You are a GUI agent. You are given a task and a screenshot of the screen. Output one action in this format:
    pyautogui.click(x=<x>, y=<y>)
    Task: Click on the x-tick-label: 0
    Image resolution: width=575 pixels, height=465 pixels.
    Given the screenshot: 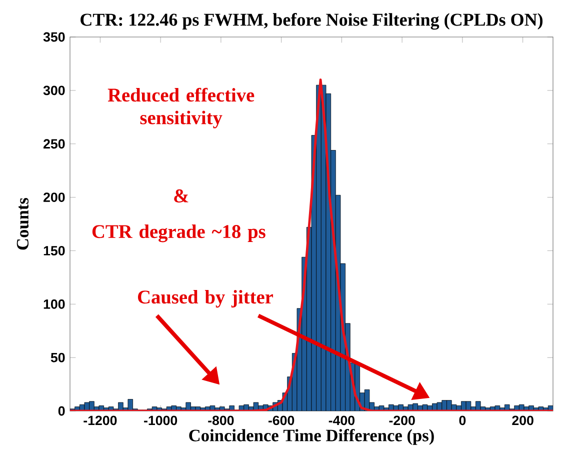 What is the action you would take?
    pyautogui.click(x=462, y=421)
    